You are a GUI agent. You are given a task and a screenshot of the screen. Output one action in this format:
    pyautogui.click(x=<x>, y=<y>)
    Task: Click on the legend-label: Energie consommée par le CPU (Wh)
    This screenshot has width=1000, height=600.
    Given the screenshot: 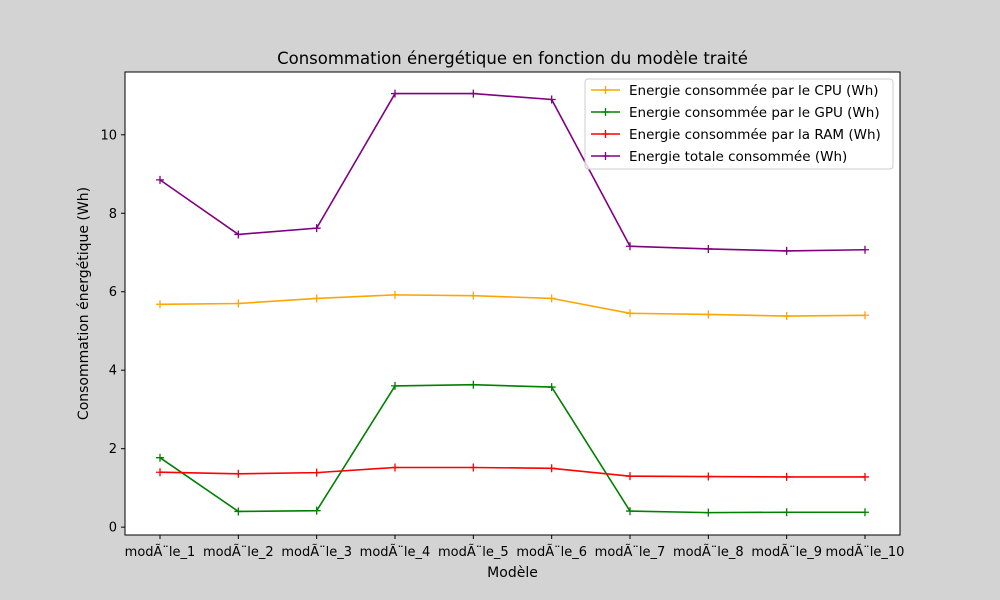 What is the action you would take?
    pyautogui.click(x=754, y=91)
    